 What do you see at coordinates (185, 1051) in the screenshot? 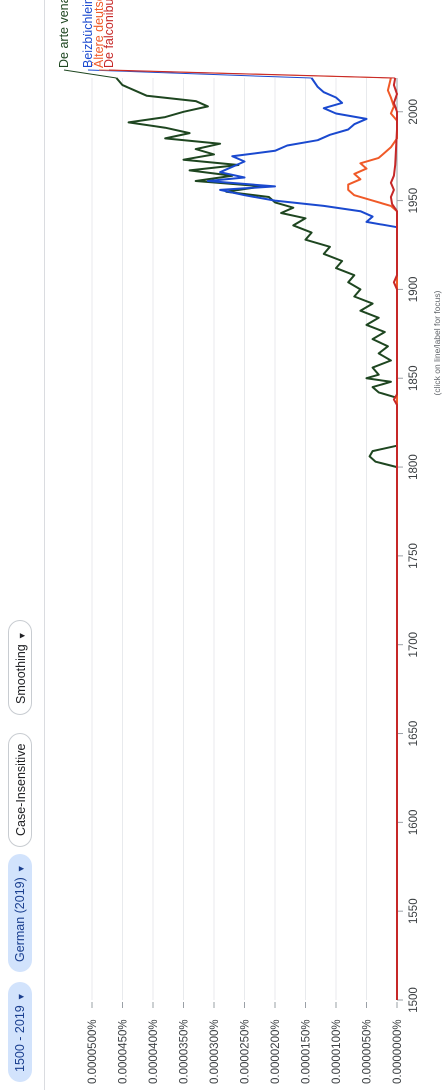
I see `y-tick-label: 0.0000350%` at bounding box center [185, 1051].